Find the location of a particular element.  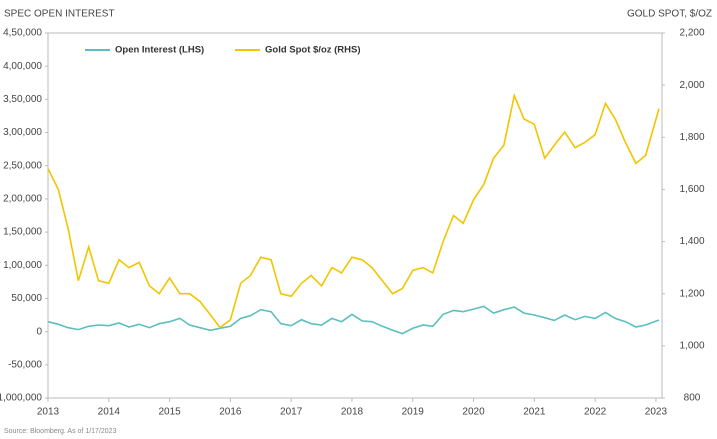

source: Source: Bloomberg. As of 1/17/2023 is located at coordinates (60, 431).